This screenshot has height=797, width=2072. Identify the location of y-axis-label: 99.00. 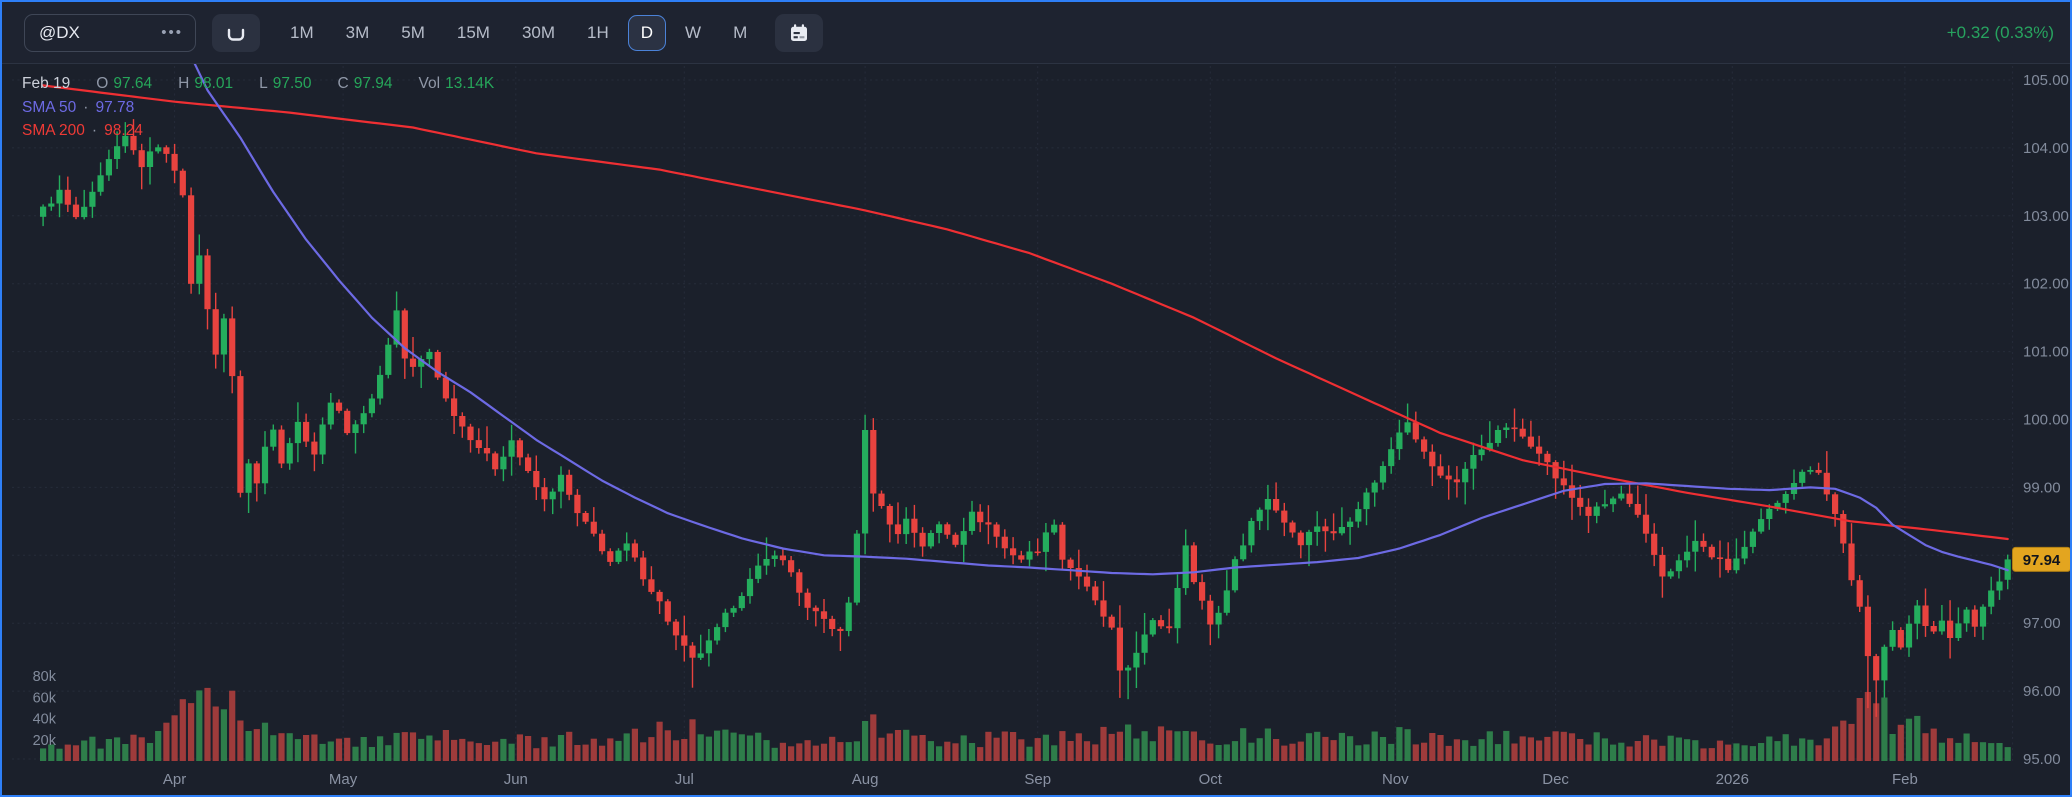
(2042, 487).